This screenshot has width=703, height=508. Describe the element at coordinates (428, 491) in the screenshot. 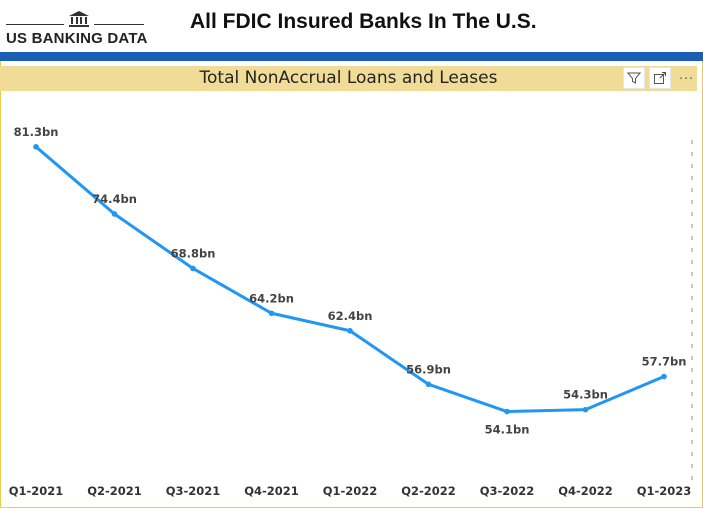

I see `x-tick-label: Q2-2022` at that location.